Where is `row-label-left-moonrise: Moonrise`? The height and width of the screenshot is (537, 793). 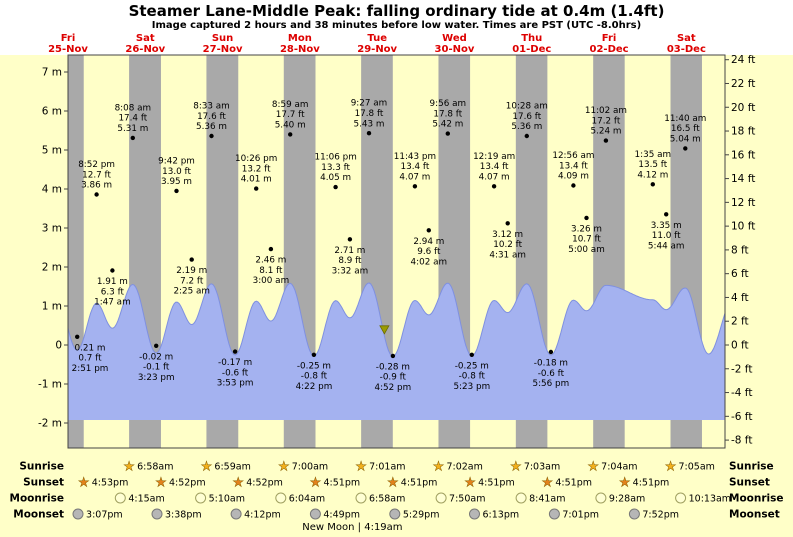
row-label-left-moonrise: Moonrise is located at coordinates (37, 499).